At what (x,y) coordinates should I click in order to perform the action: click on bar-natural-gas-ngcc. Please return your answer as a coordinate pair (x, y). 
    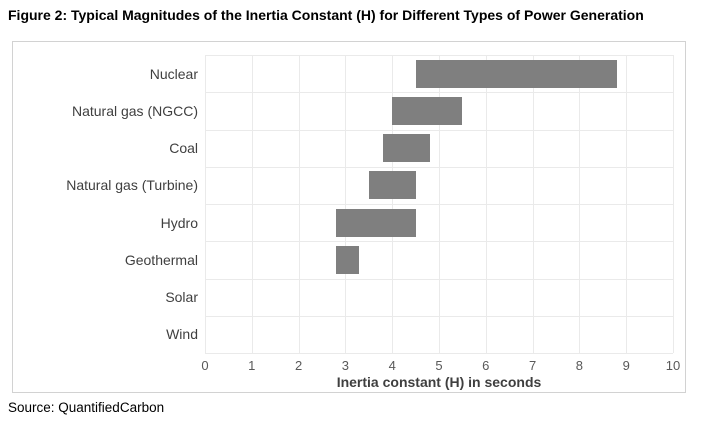
    Looking at the image, I should click on (427, 110).